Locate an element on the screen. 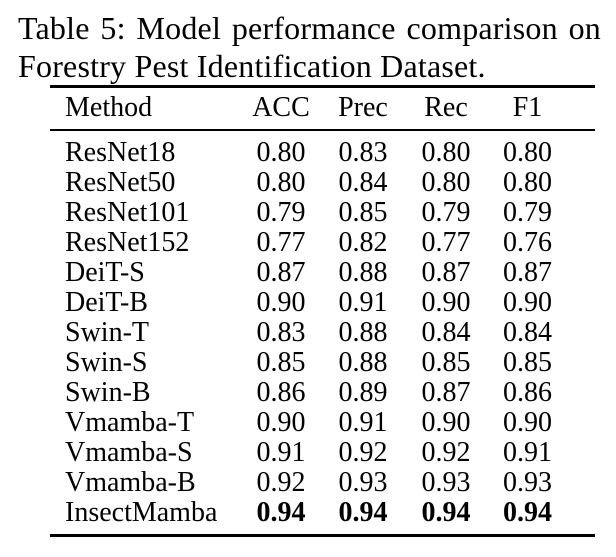 This screenshot has width=616, height=557. f1-cell: 0.85 is located at coordinates (527, 362).